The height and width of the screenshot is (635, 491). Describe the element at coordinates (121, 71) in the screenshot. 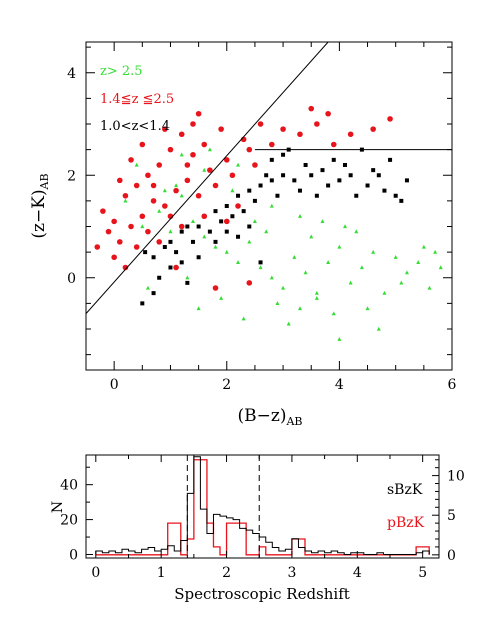

I see `legend-label-z-gt-2.5: z> 2.5` at that location.